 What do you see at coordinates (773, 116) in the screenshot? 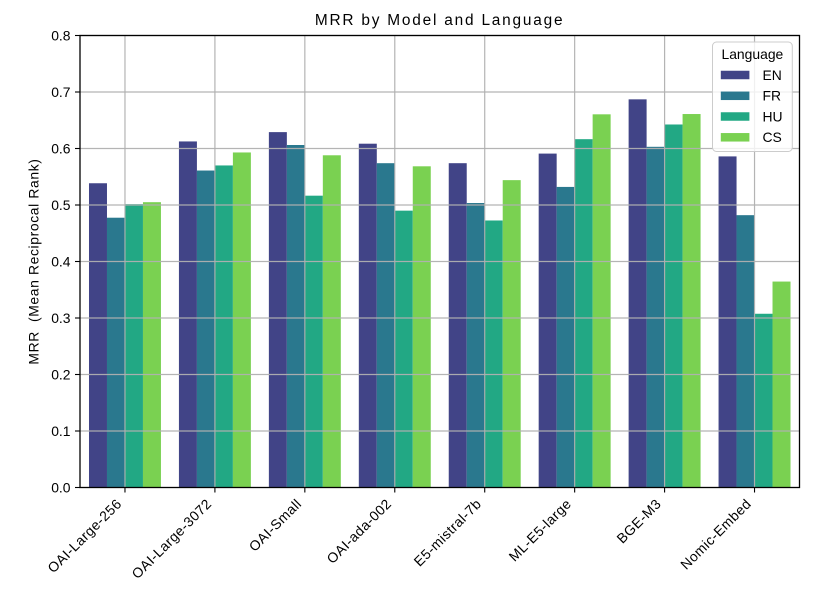
I see `svg-text: HU` at bounding box center [773, 116].